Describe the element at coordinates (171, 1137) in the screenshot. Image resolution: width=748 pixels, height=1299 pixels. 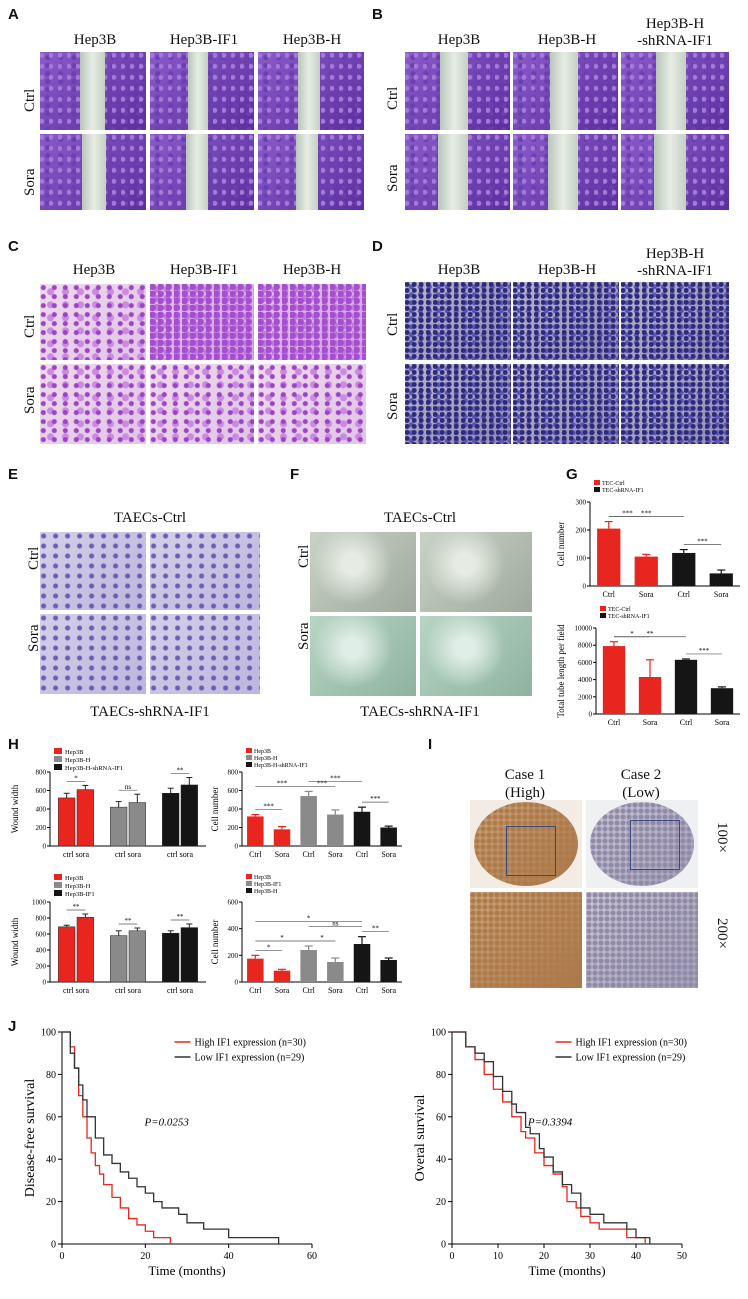
I see `survival-curve` at that location.